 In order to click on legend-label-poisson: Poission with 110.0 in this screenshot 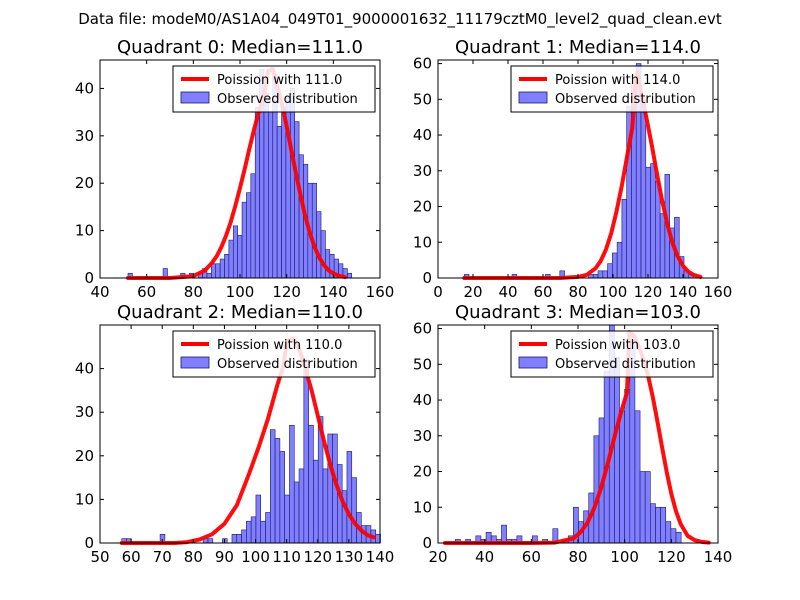, I will do `click(279, 345)`.